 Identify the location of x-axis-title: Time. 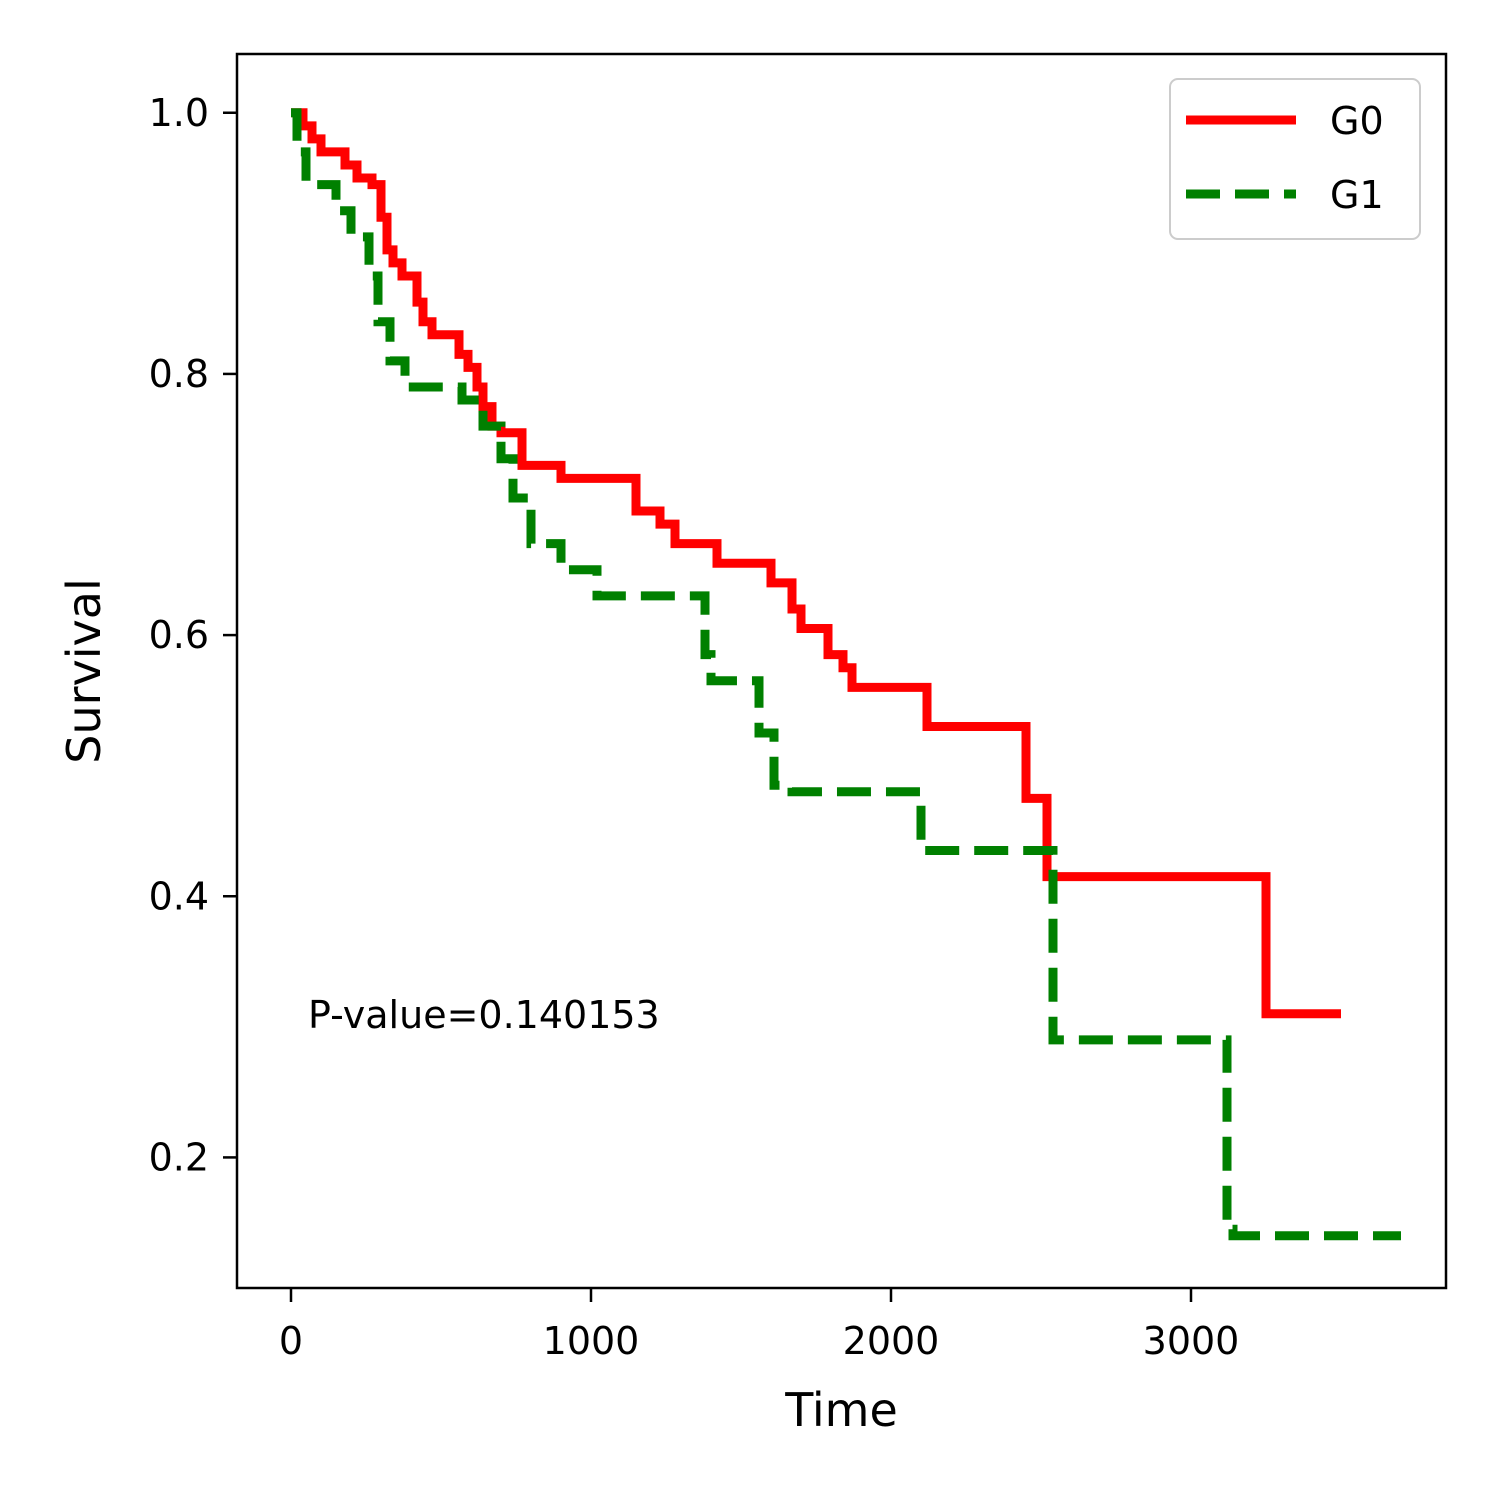
(841, 1410).